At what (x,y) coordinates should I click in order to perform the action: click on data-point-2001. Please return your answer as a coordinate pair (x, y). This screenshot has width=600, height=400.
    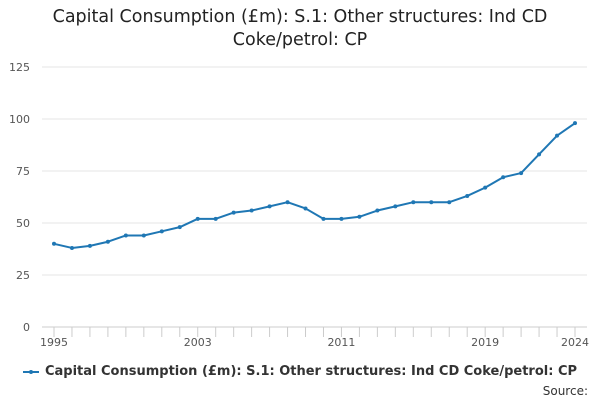
    Looking at the image, I should click on (161, 231).